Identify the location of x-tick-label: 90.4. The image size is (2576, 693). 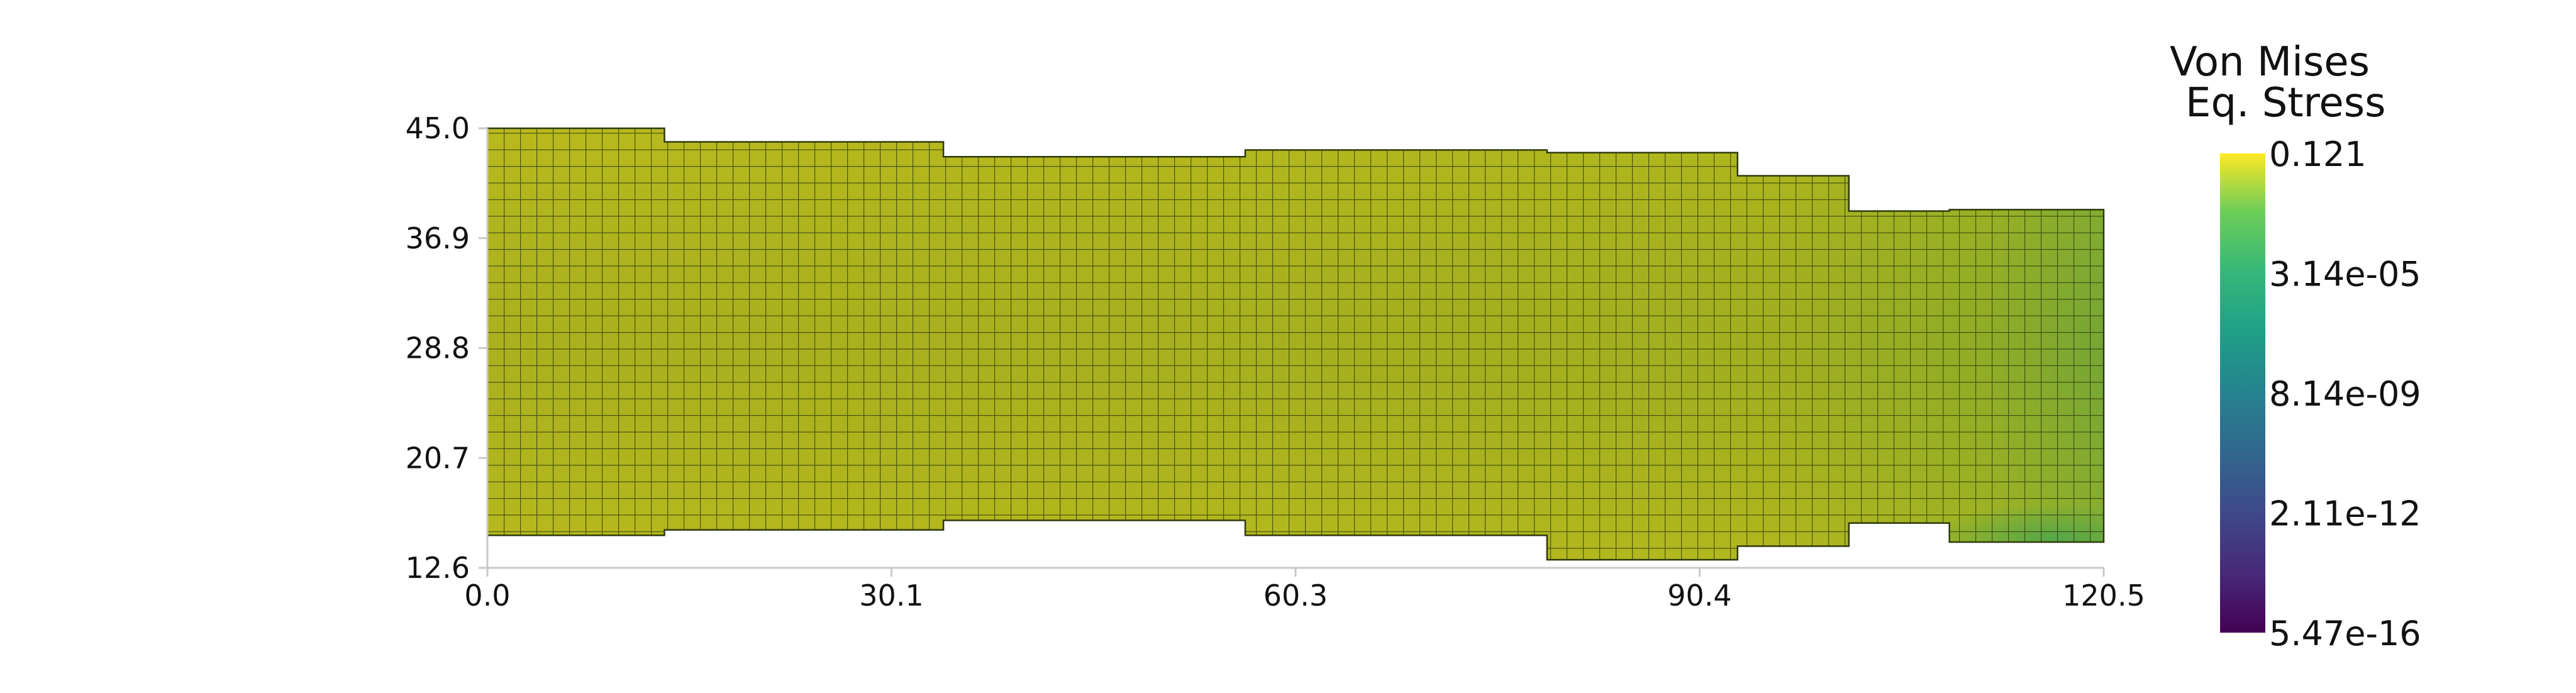
(1699, 596).